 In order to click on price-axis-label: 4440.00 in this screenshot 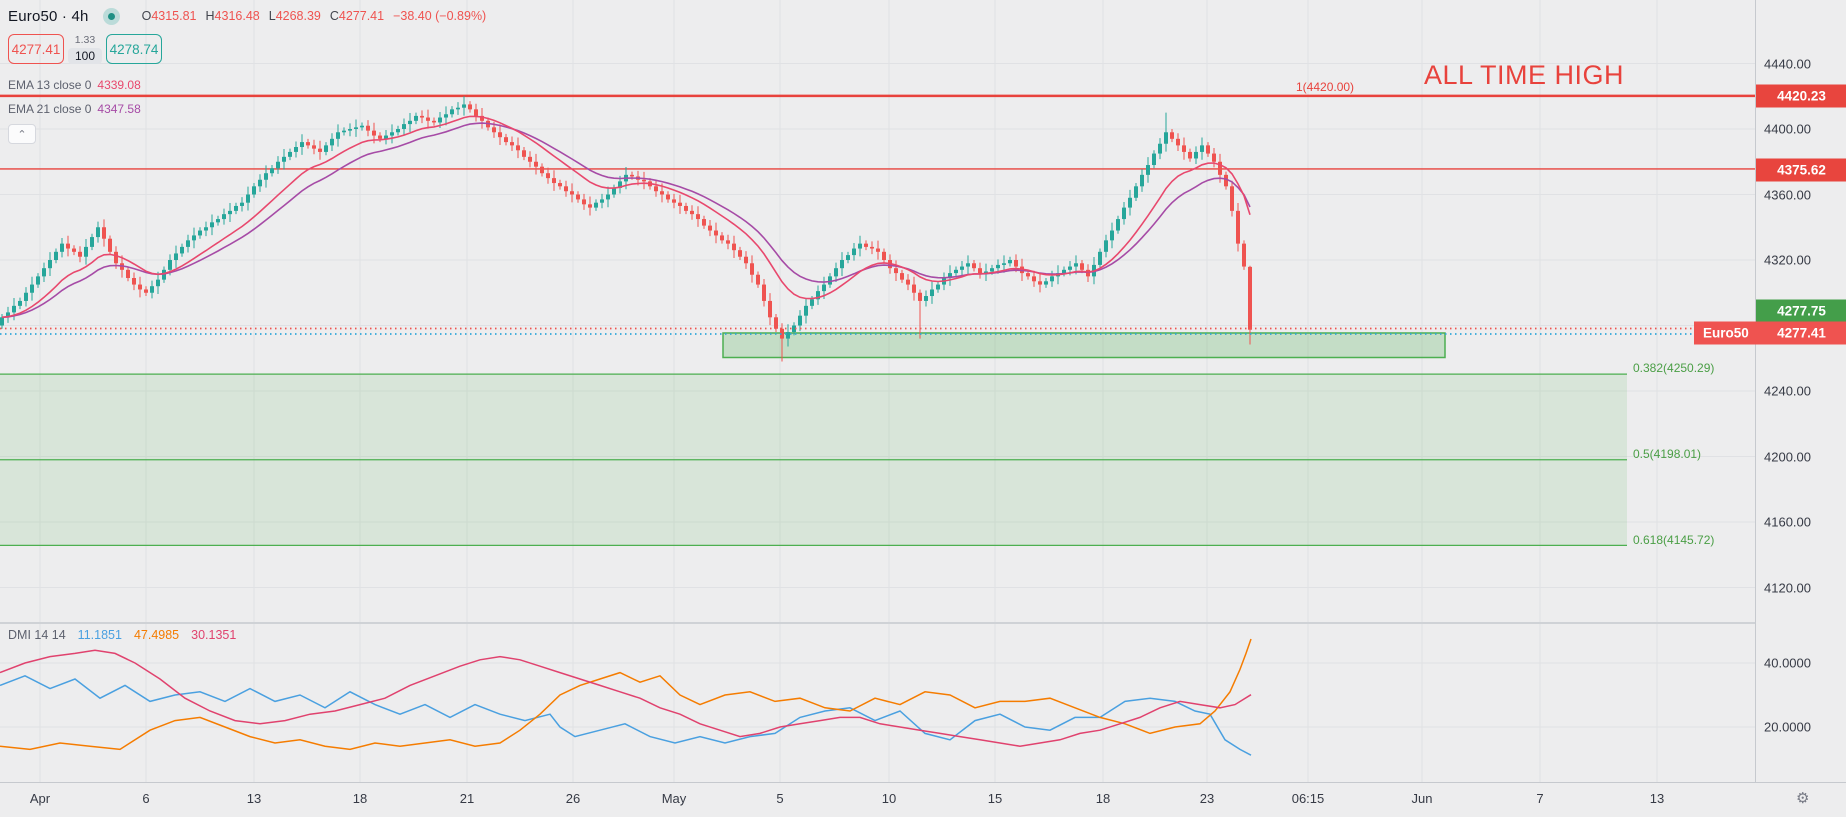, I will do `click(1787, 63)`.